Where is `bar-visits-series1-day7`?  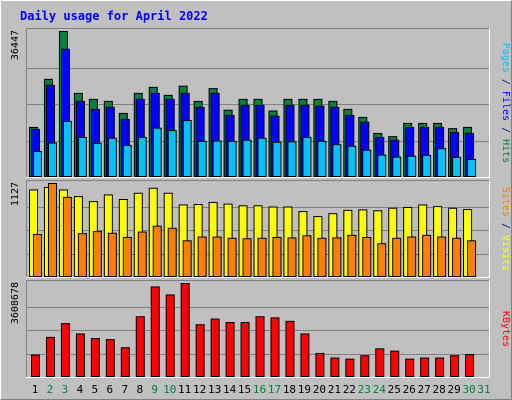 bar-visits-series1-day7 is located at coordinates (127, 256).